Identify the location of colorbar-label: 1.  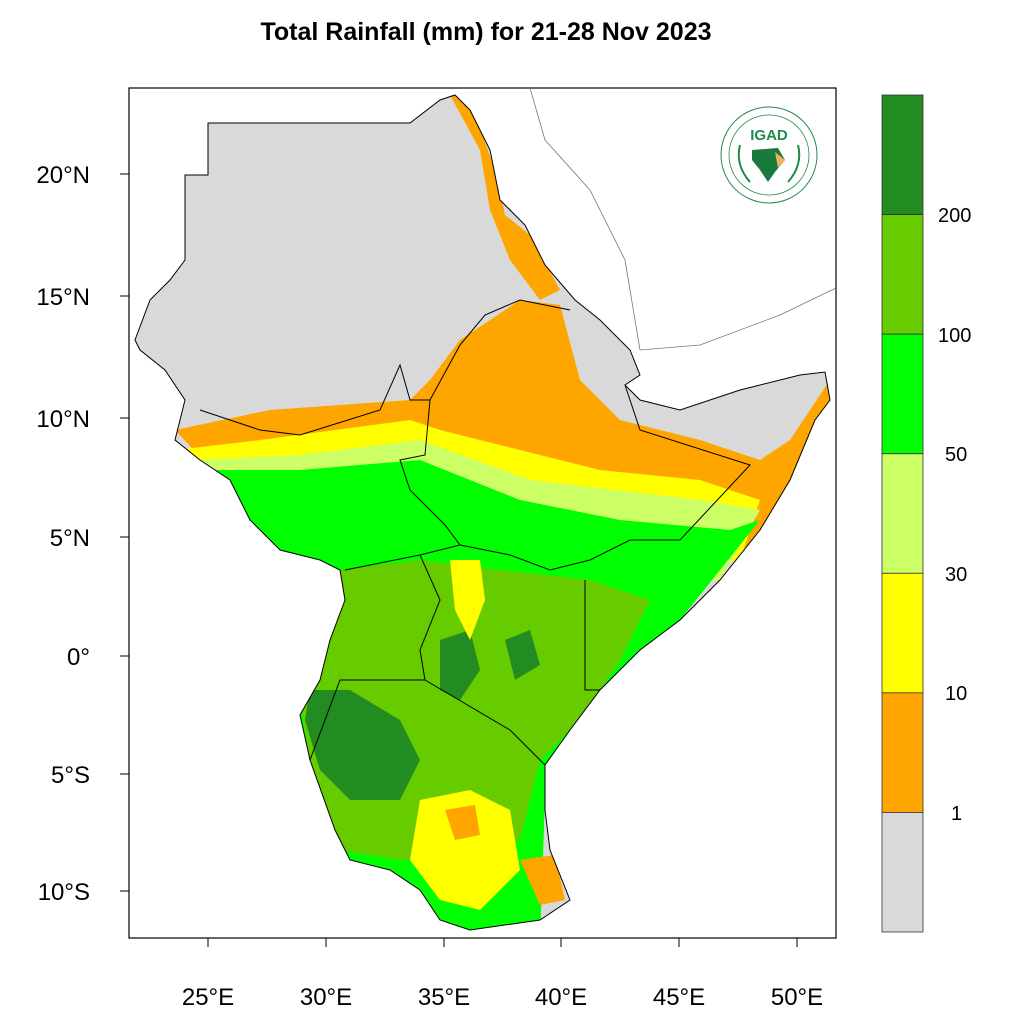
(956, 814).